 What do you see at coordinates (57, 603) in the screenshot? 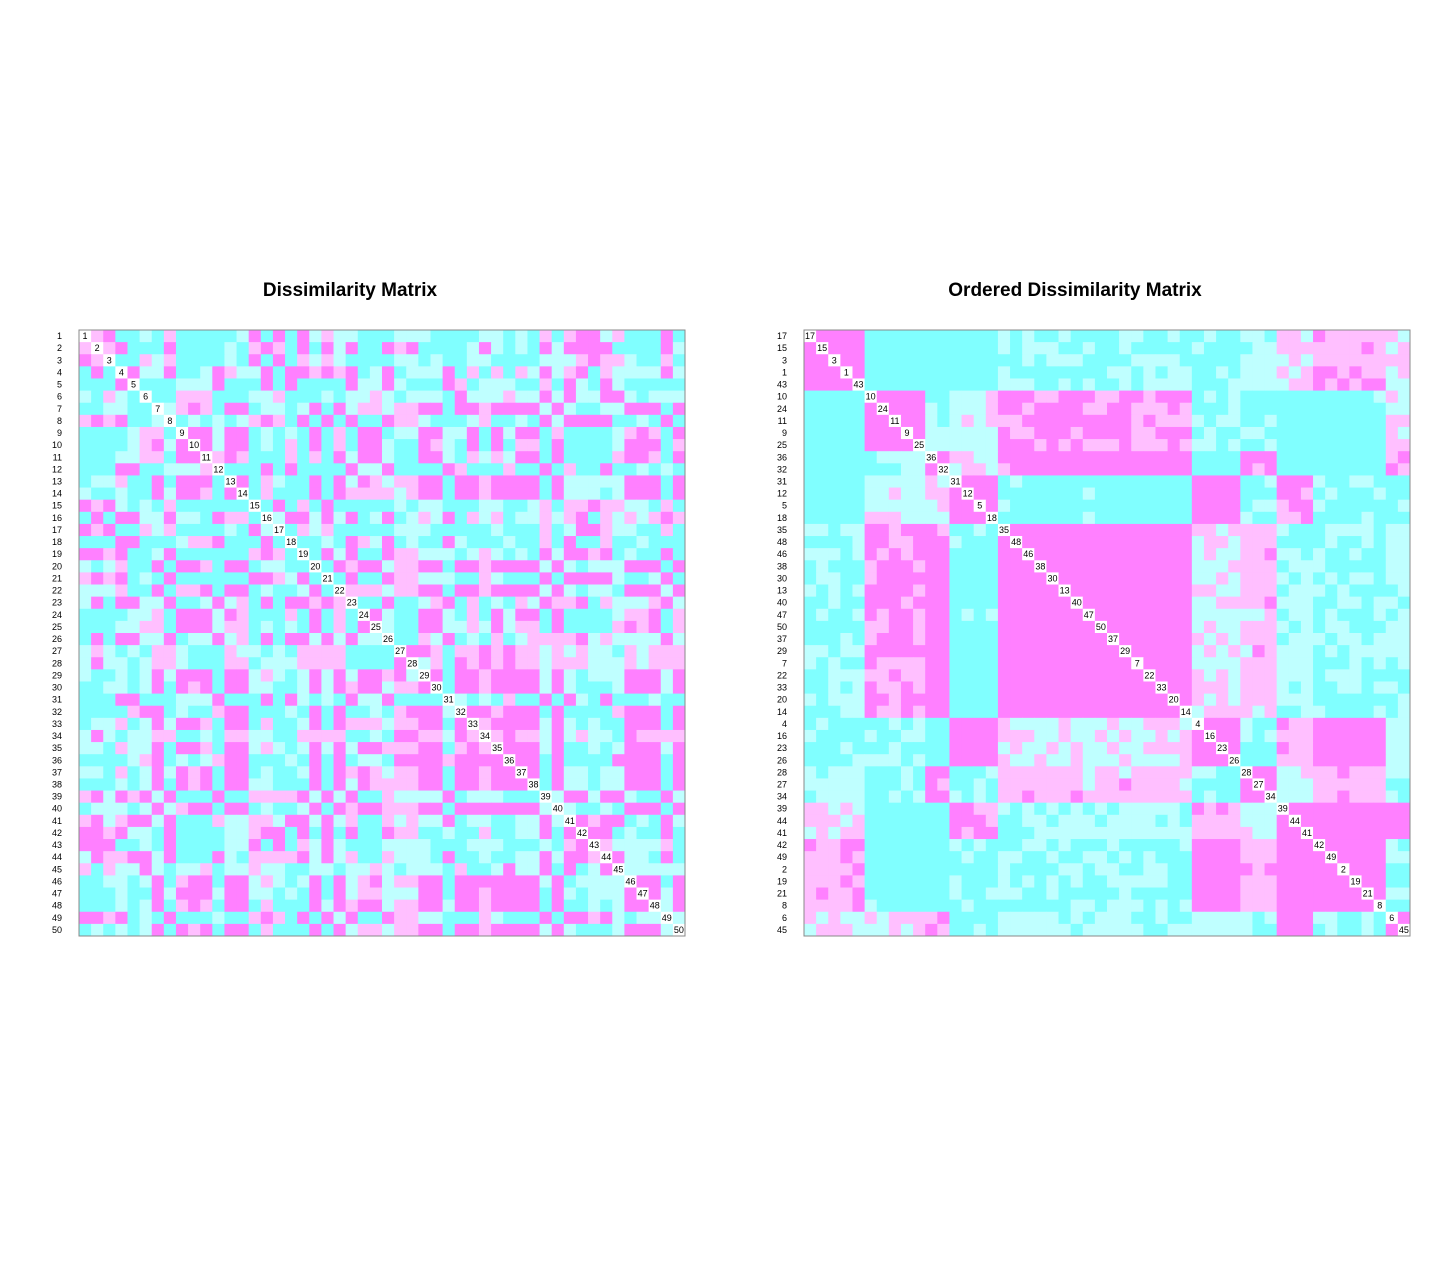
I see `dissimilarity-matrix-row-label: 23` at bounding box center [57, 603].